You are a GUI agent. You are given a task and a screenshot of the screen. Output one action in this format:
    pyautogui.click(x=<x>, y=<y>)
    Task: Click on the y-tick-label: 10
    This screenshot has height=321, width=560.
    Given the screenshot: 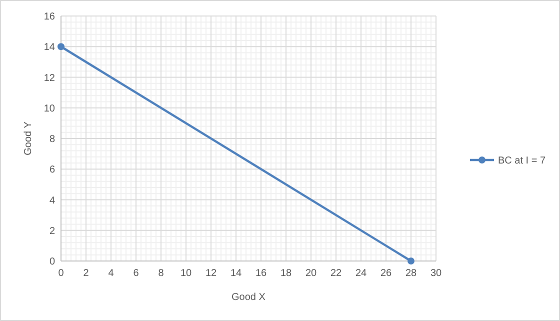 What is the action you would take?
    pyautogui.click(x=50, y=108)
    